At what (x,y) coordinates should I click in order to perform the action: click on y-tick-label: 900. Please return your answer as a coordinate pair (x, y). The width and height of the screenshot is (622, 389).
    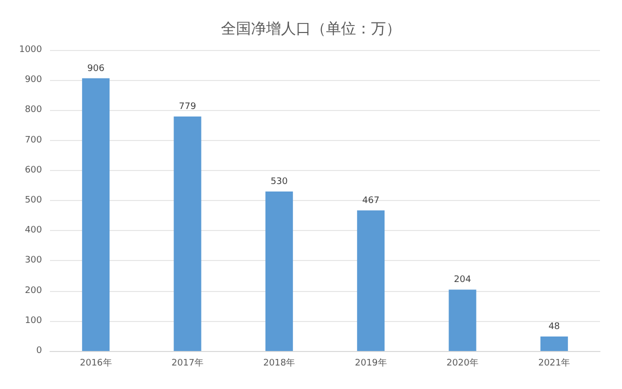
    Looking at the image, I should click on (33, 80).